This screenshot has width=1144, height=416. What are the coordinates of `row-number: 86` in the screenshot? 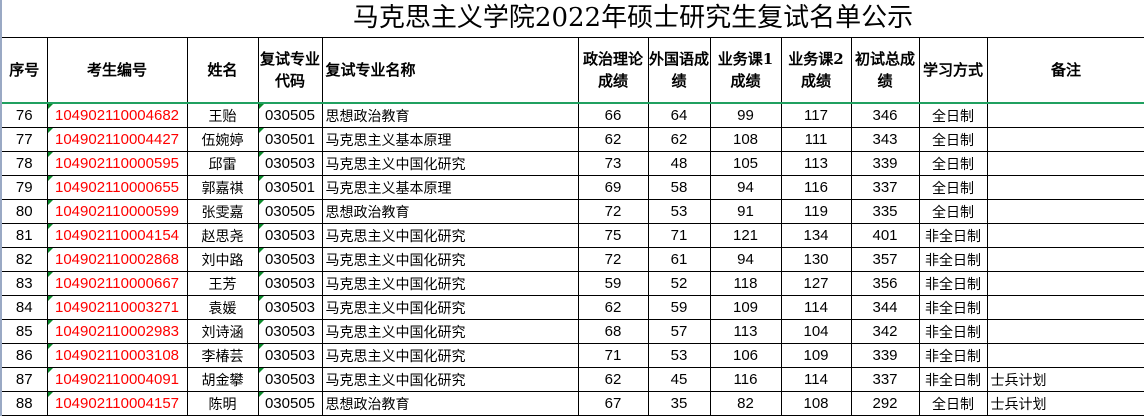 It's located at (24, 355).